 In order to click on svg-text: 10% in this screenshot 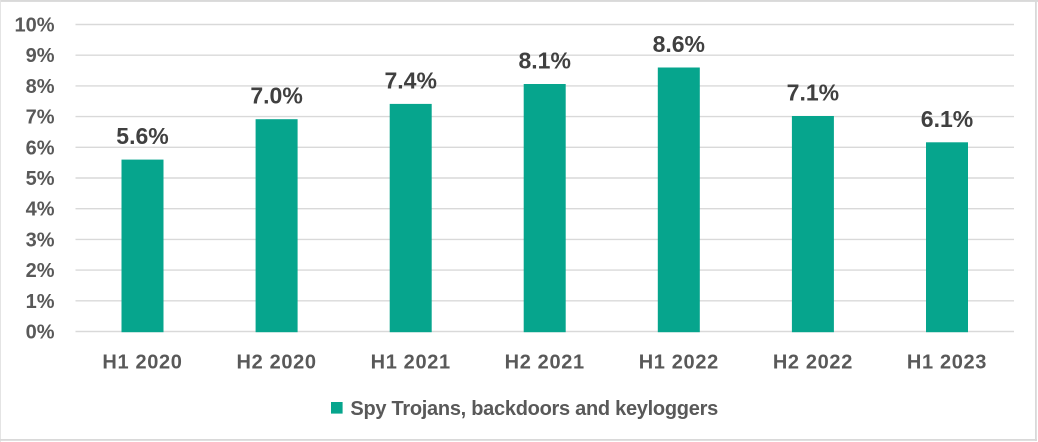, I will do `click(34, 26)`.